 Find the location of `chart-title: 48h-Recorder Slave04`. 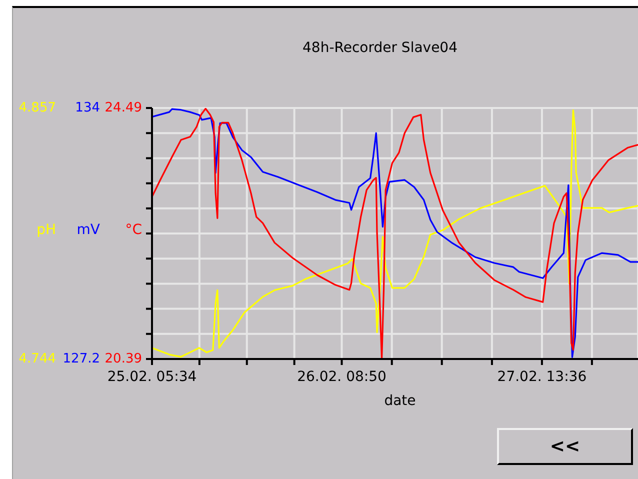

chart-title: 48h-Recorder Slave04 is located at coordinates (380, 48).